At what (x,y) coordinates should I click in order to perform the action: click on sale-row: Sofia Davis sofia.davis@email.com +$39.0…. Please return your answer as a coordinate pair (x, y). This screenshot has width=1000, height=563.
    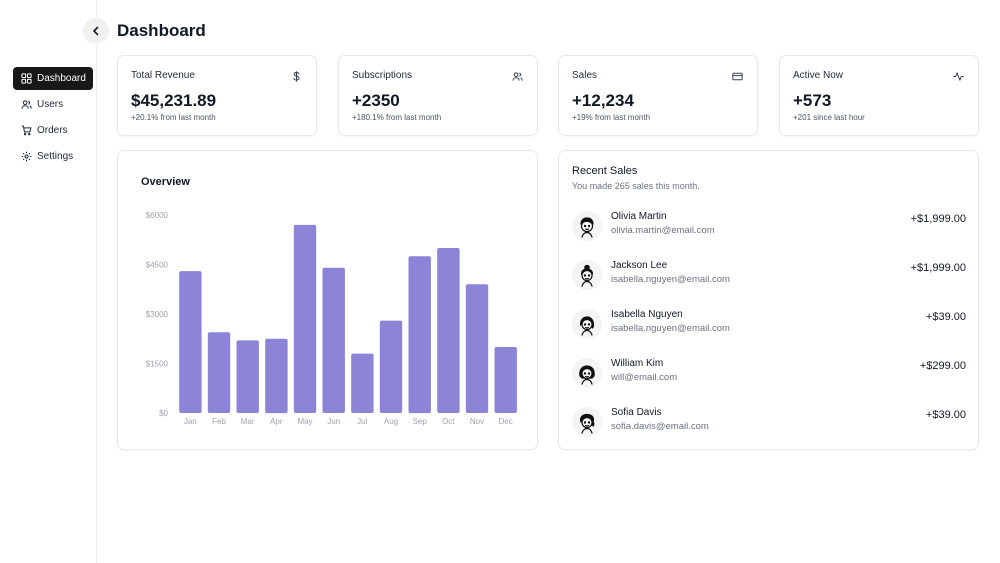
    Looking at the image, I should click on (769, 423).